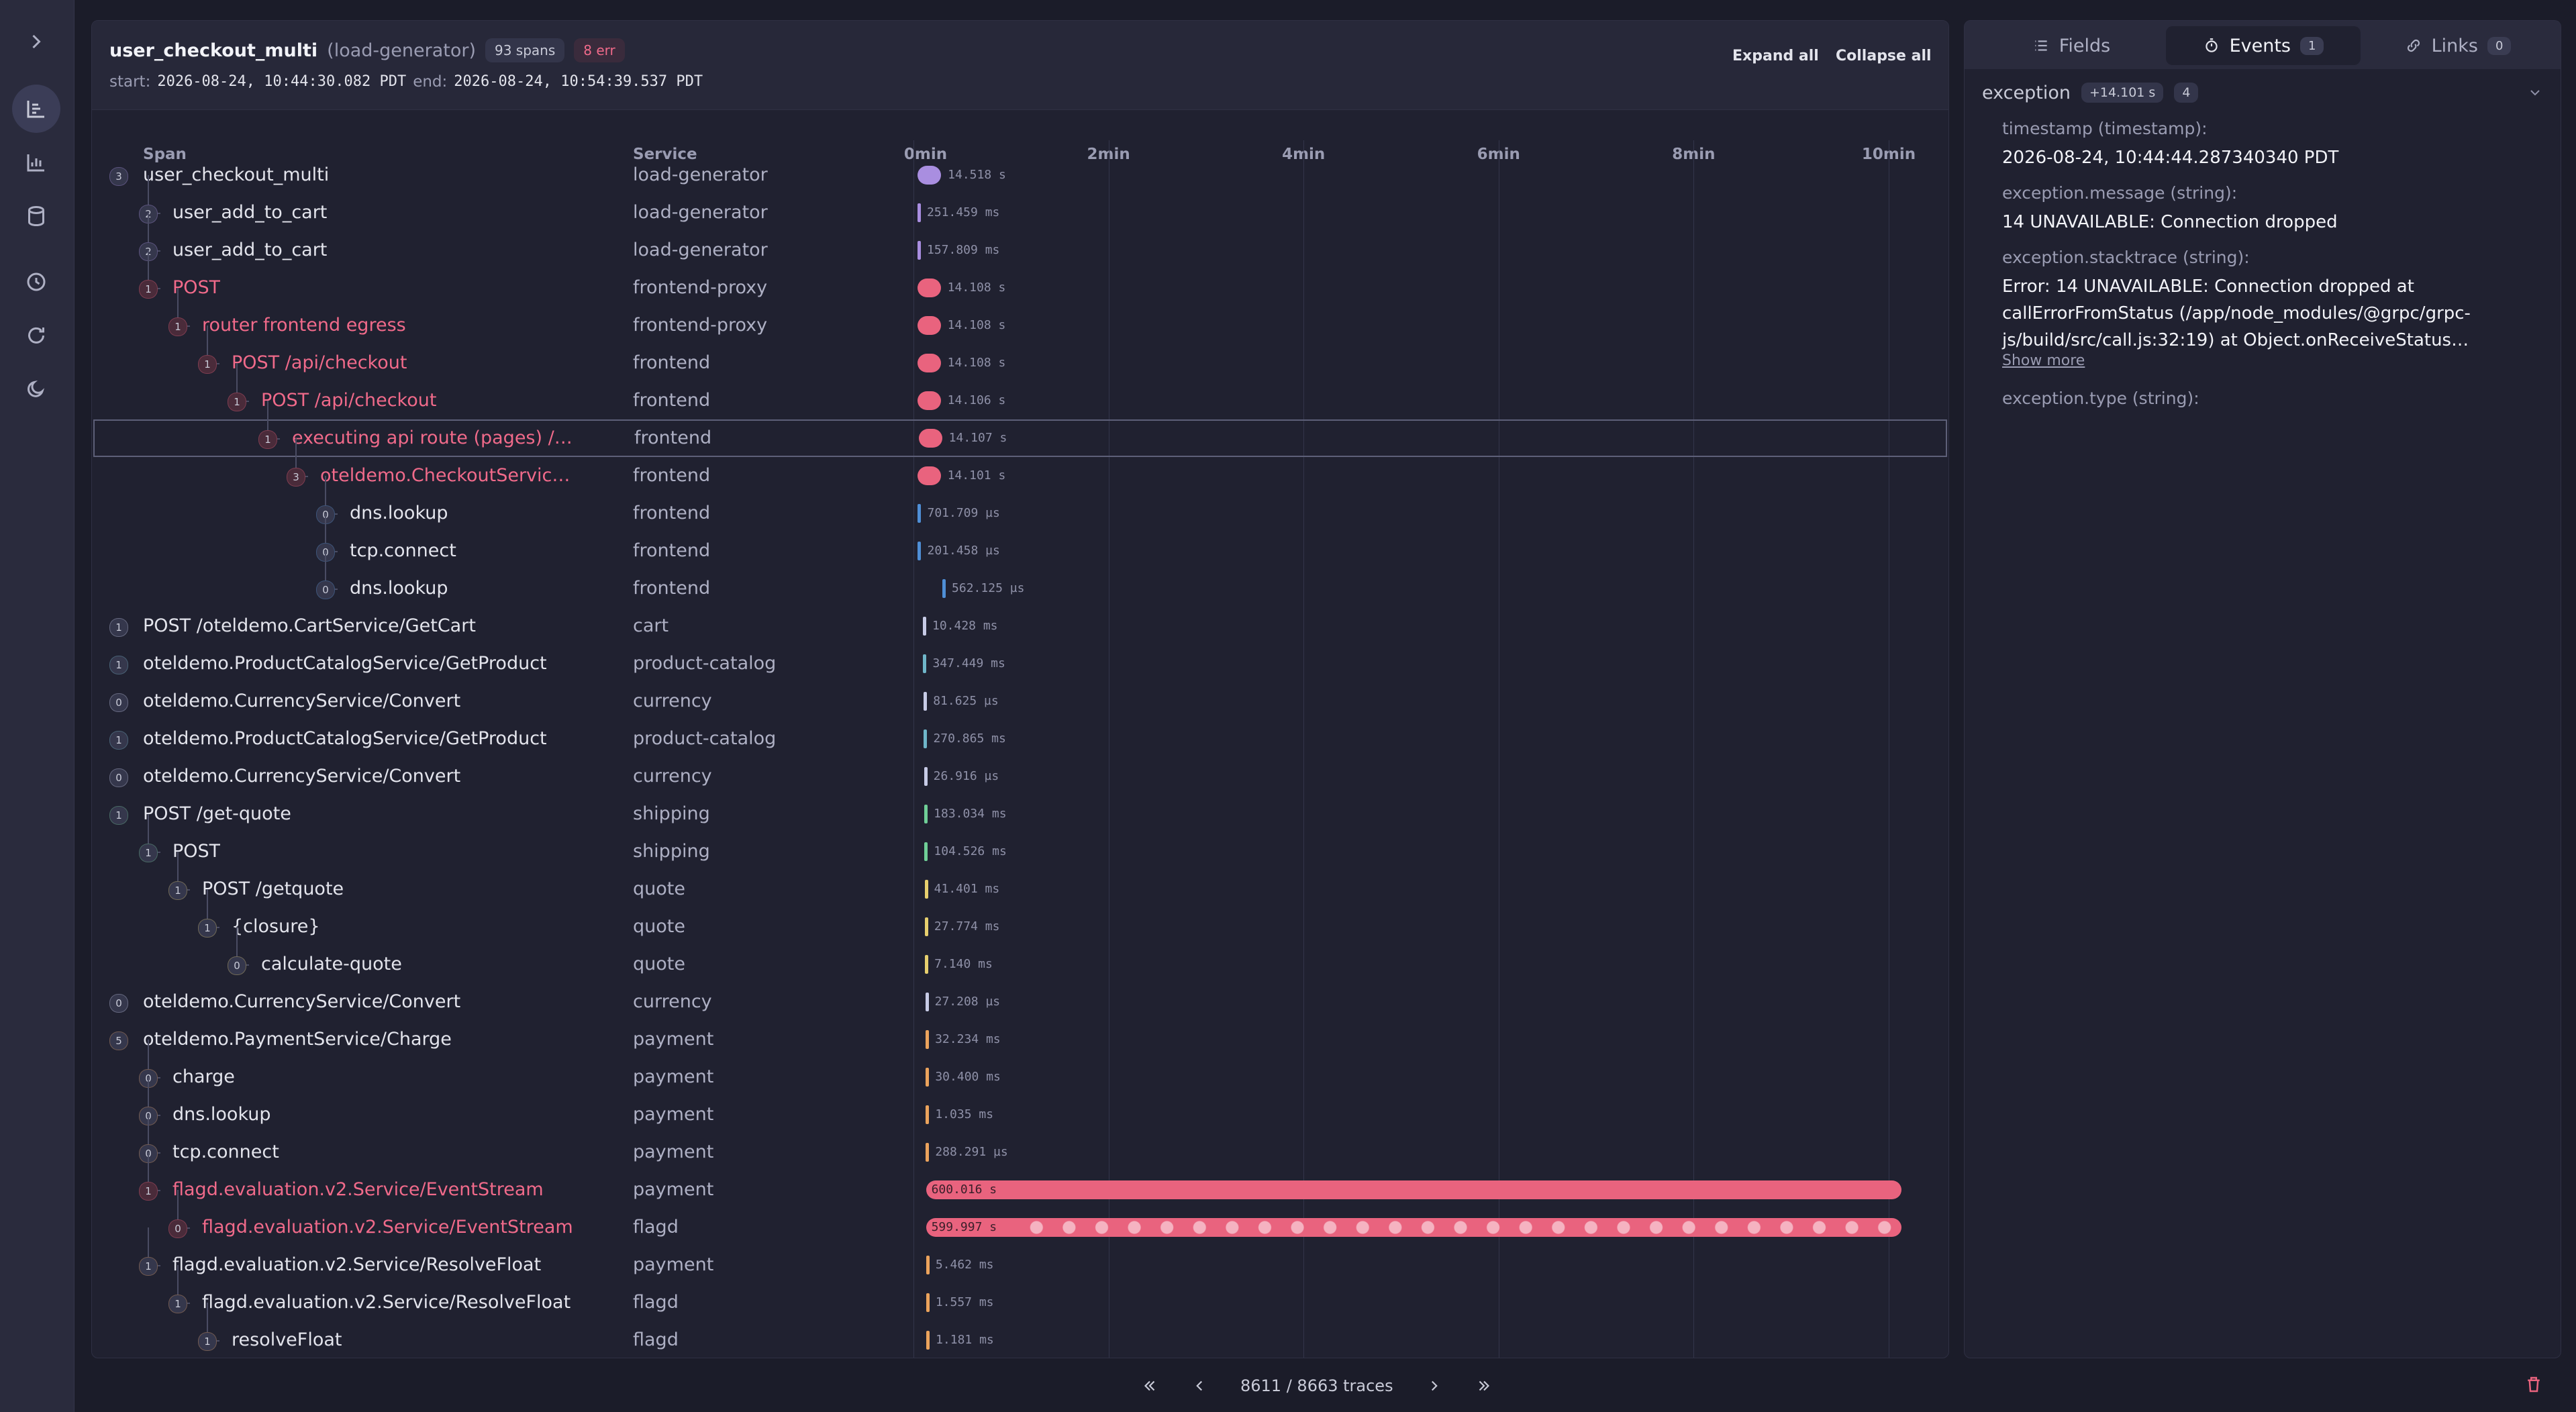 This screenshot has height=1412, width=2576. I want to click on span-name: POST /oteldemo.CartService/GetCart, so click(309, 626).